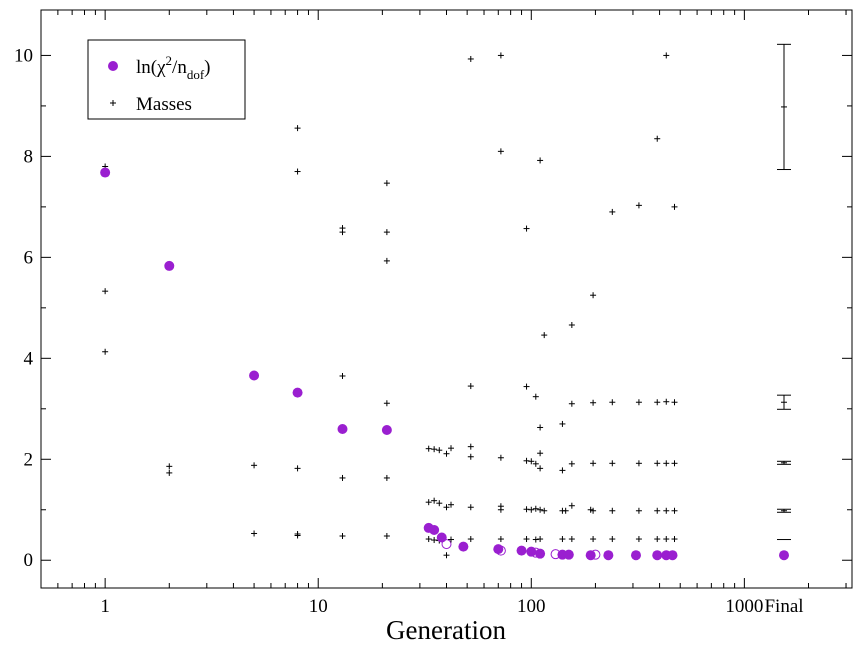  I want to click on y-tick-label: 4, so click(29, 358).